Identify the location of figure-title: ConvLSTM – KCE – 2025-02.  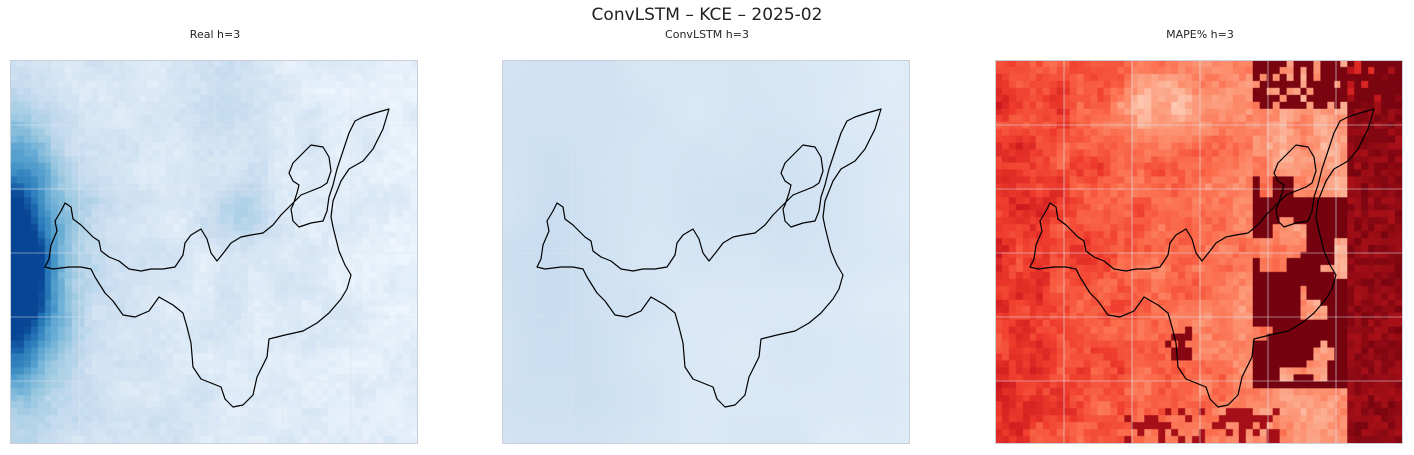
(707, 15).